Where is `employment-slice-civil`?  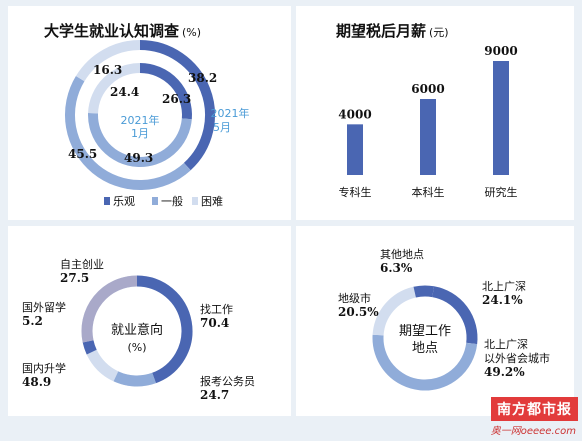
employment-slice-civil is located at coordinates (134, 379).